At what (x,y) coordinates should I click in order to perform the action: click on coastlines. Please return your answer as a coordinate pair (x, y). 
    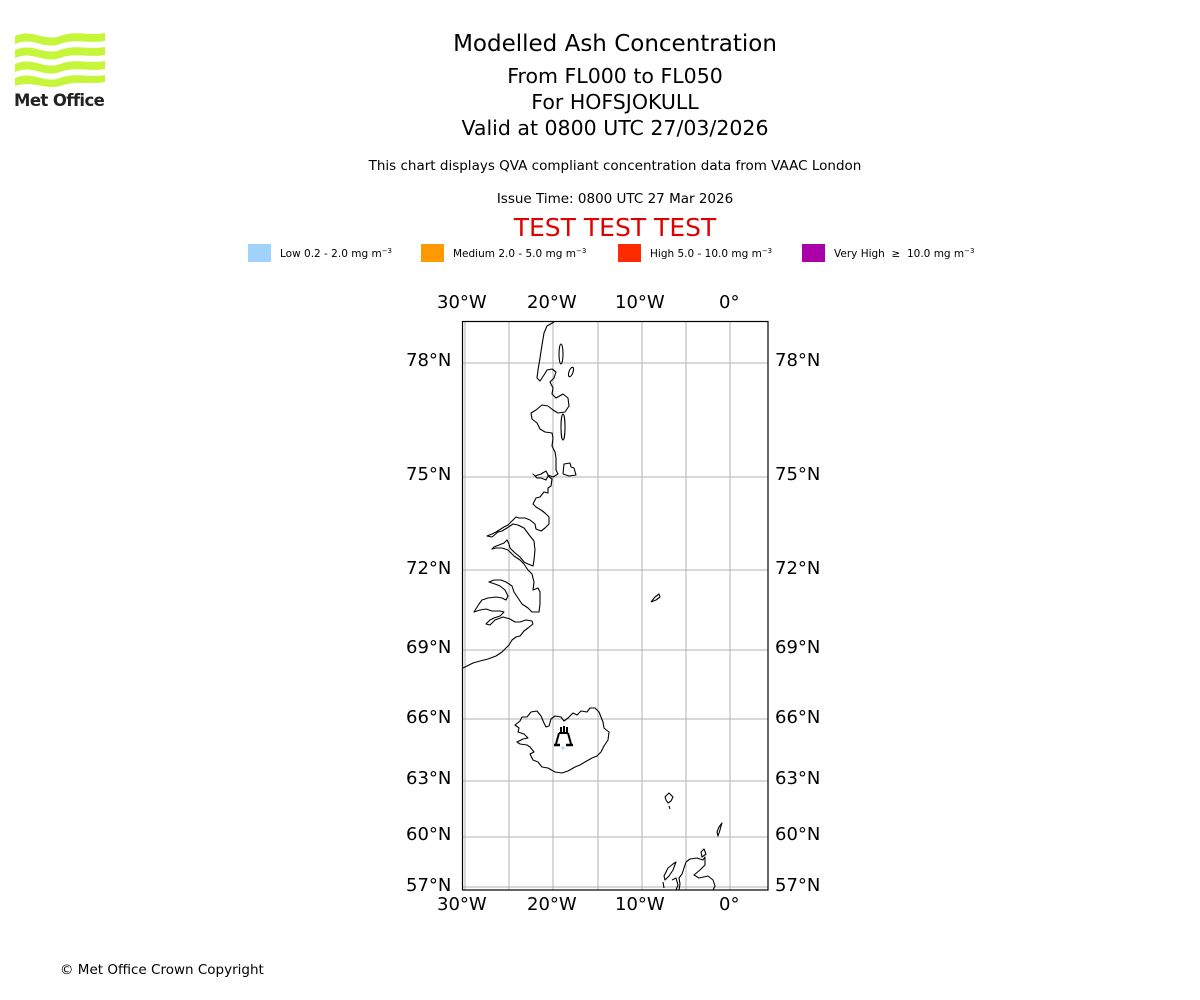
    Looking at the image, I should click on (592, 606).